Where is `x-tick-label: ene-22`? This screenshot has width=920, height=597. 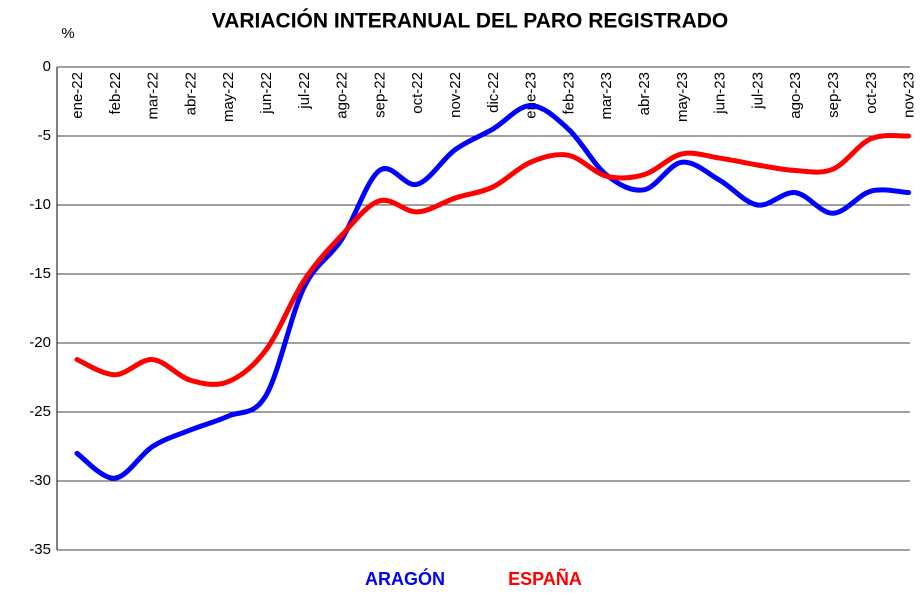
x-tick-label: ene-22 is located at coordinates (77, 95).